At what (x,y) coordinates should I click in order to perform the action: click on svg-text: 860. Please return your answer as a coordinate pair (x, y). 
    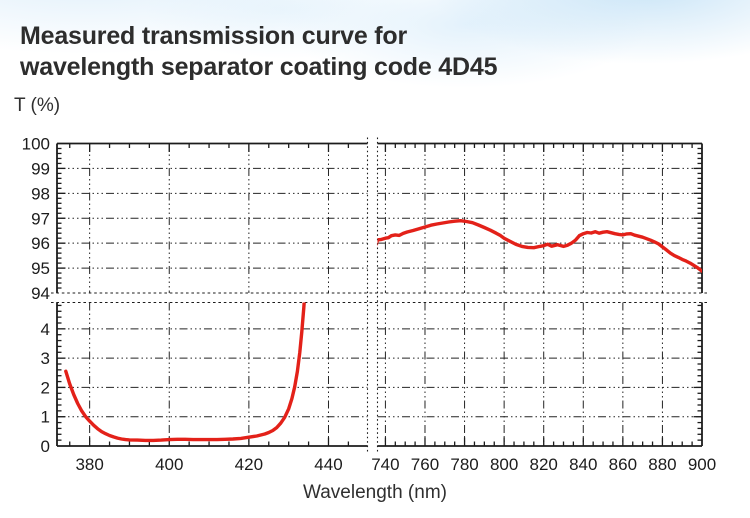
    Looking at the image, I should click on (623, 464).